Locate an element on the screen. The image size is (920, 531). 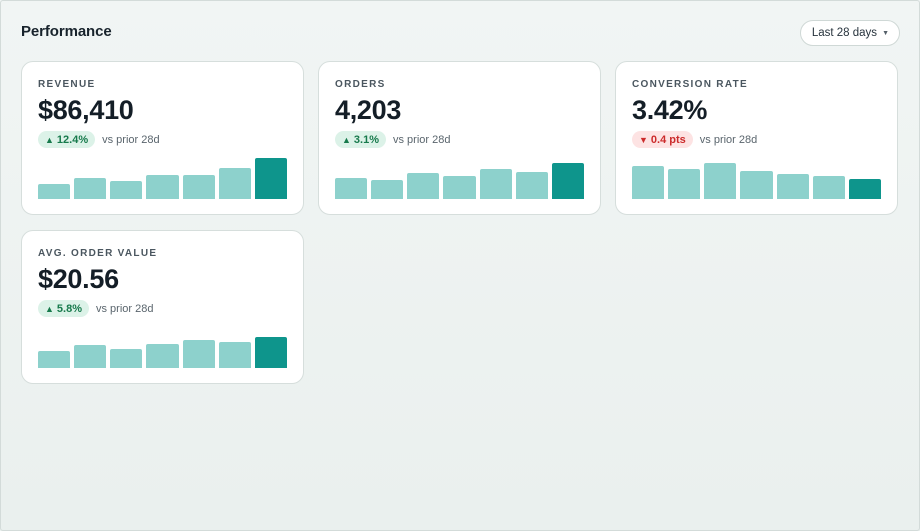
metric-label: ORDERS is located at coordinates (360, 84).